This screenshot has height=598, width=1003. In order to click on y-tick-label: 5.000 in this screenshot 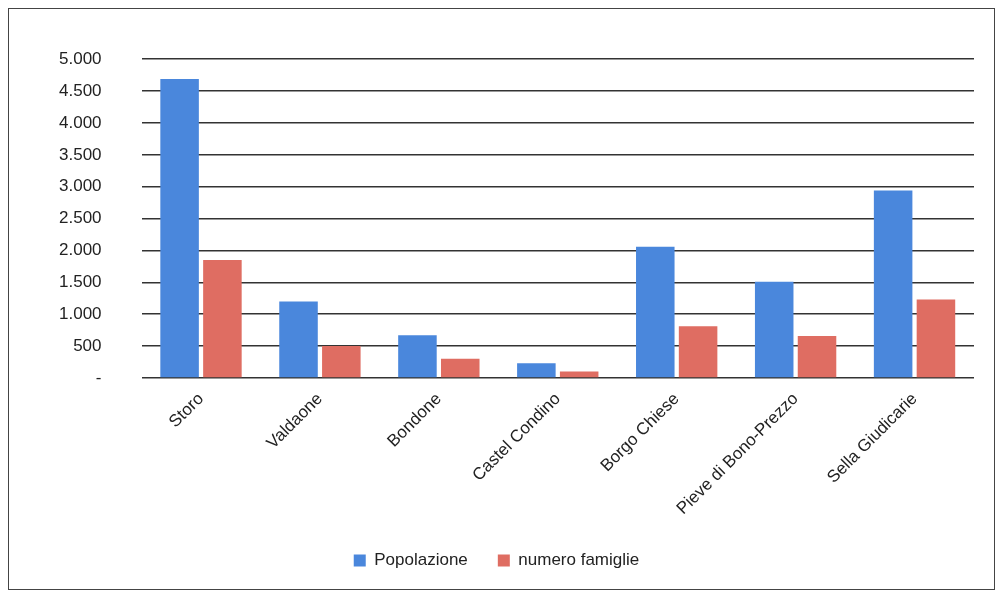, I will do `click(80, 58)`.